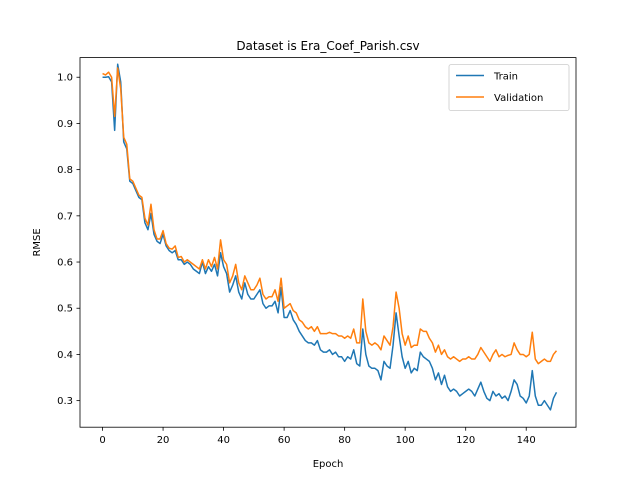 The width and height of the screenshot is (640, 480). What do you see at coordinates (65, 216) in the screenshot?
I see `y-tick-label: 0.7` at bounding box center [65, 216].